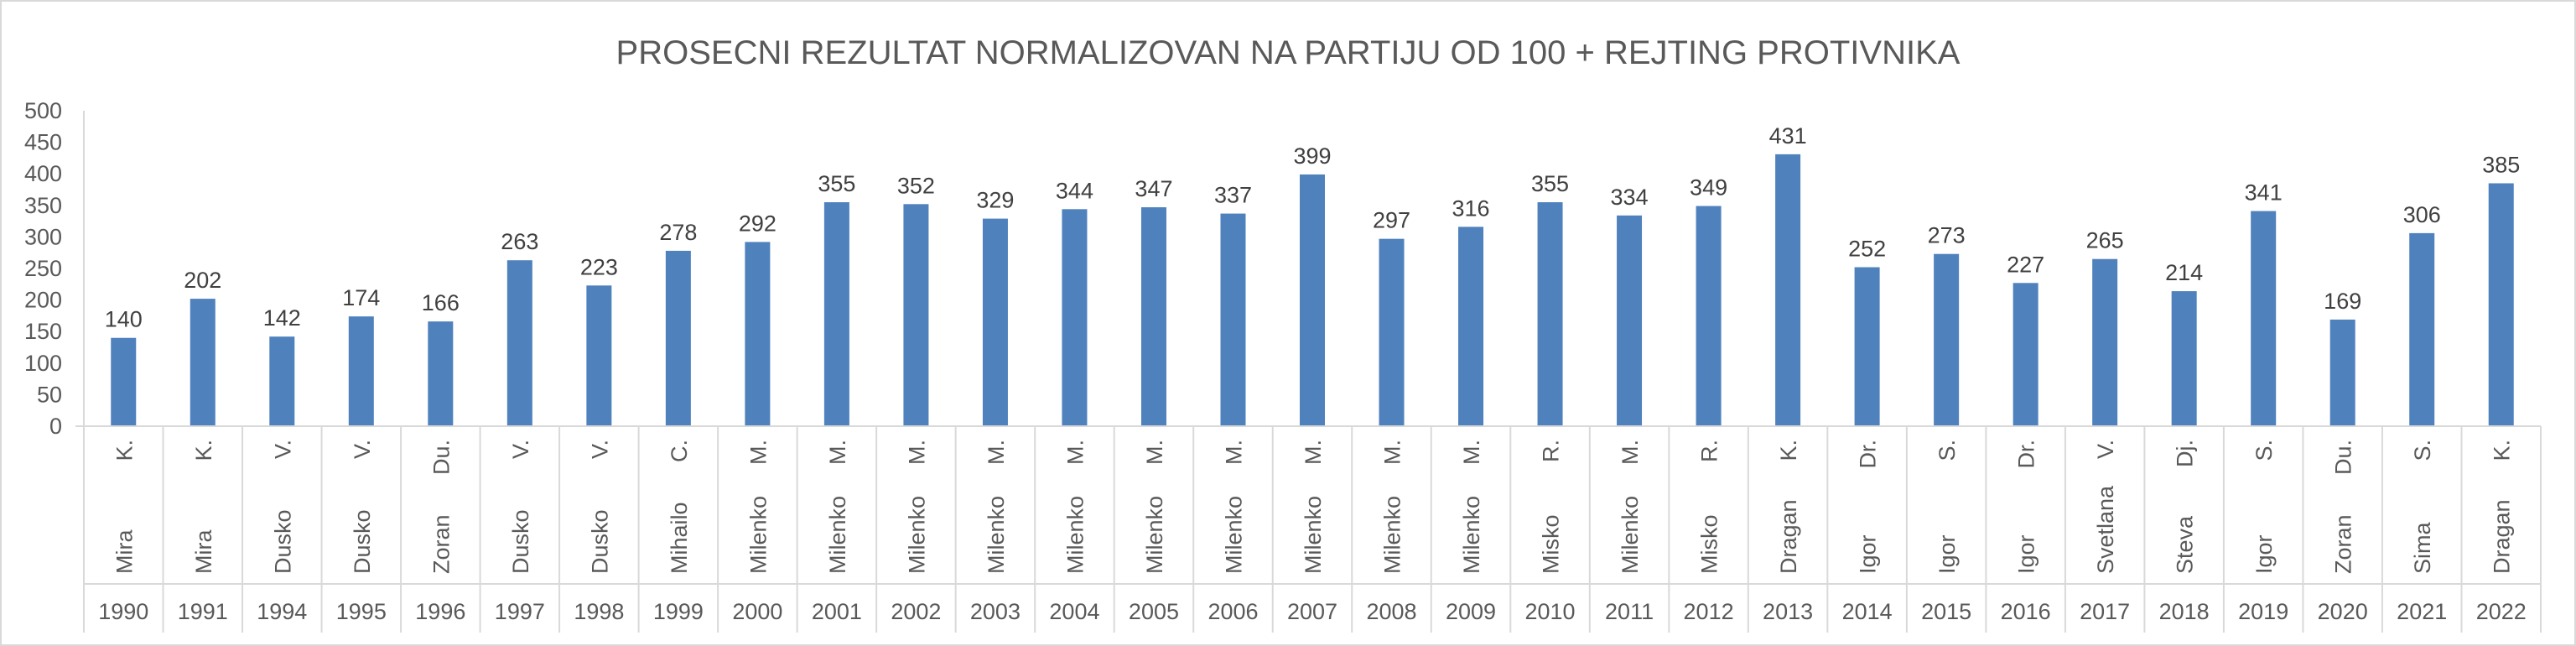 This screenshot has width=2576, height=646. Describe the element at coordinates (1867, 611) in the screenshot. I see `category-year-label: 2014` at that location.